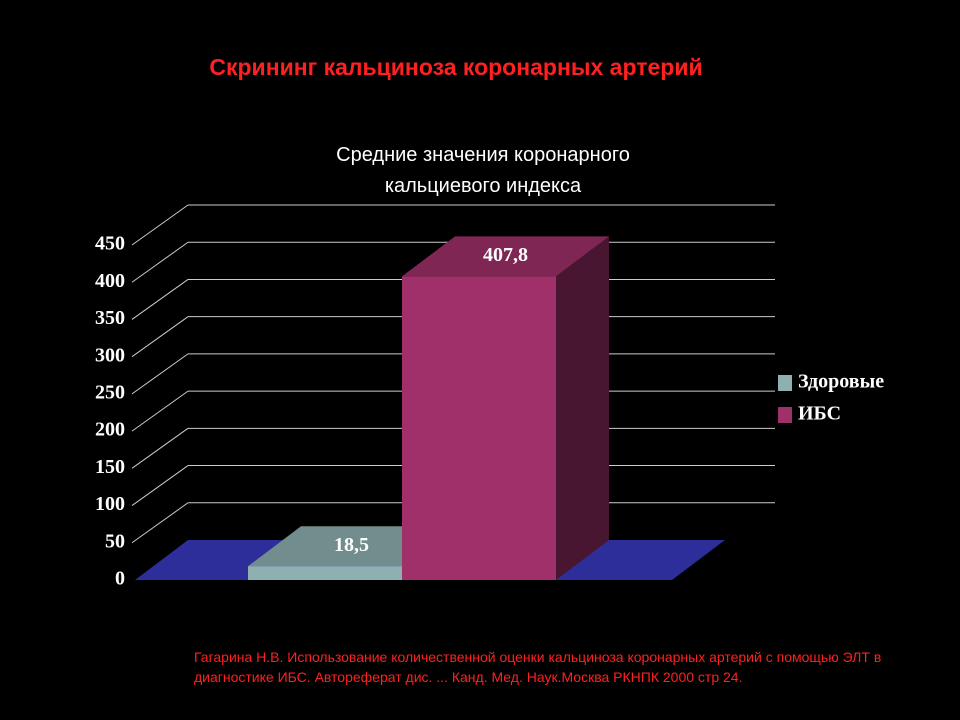 Image resolution: width=960 pixels, height=720 pixels. Describe the element at coordinates (582, 408) in the screenshot. I see `bar-side` at that location.